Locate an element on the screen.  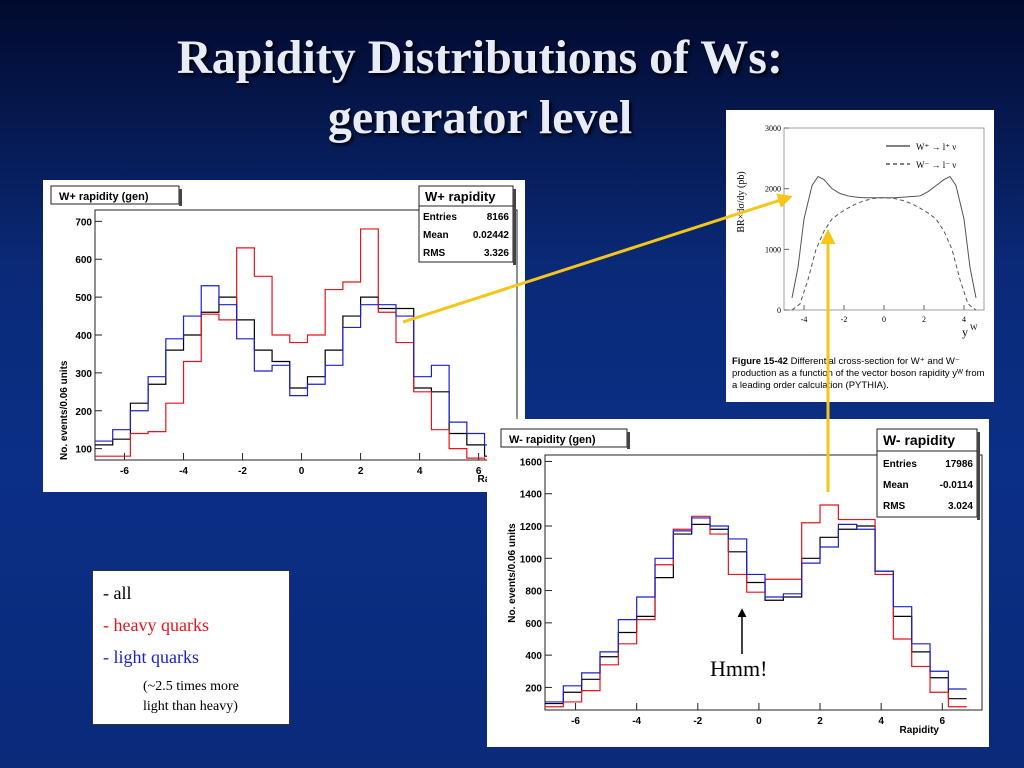
curve-wplus is located at coordinates (884, 236).